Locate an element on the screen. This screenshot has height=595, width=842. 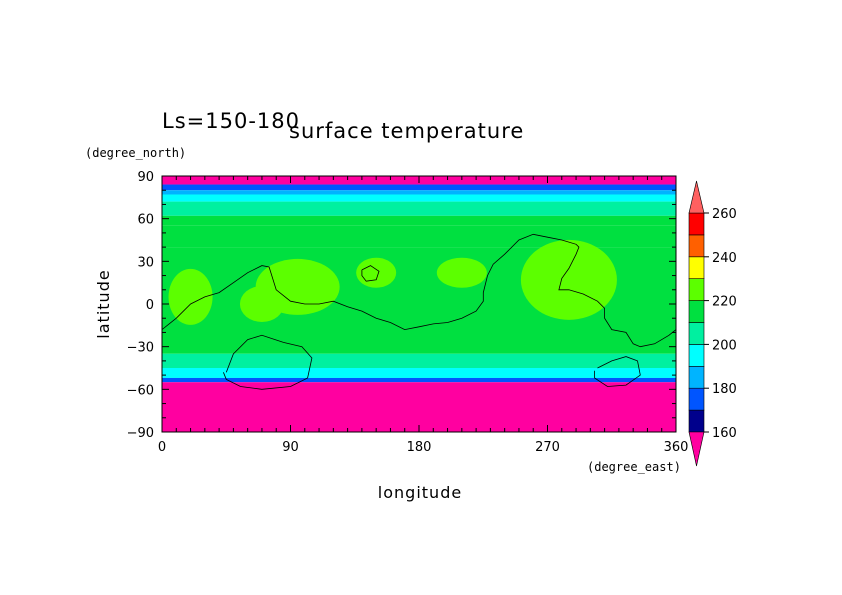
x-axis-units: (degree_east) is located at coordinates (634, 467).